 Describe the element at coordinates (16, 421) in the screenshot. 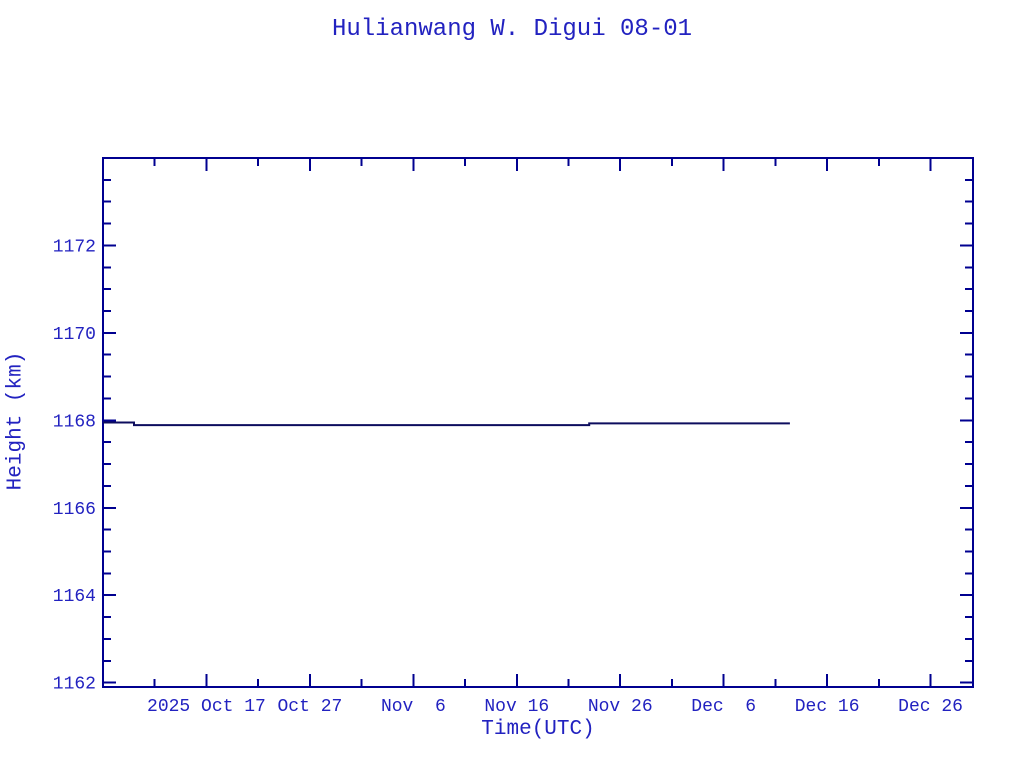

I see `y-axis-label: Height (km)` at that location.